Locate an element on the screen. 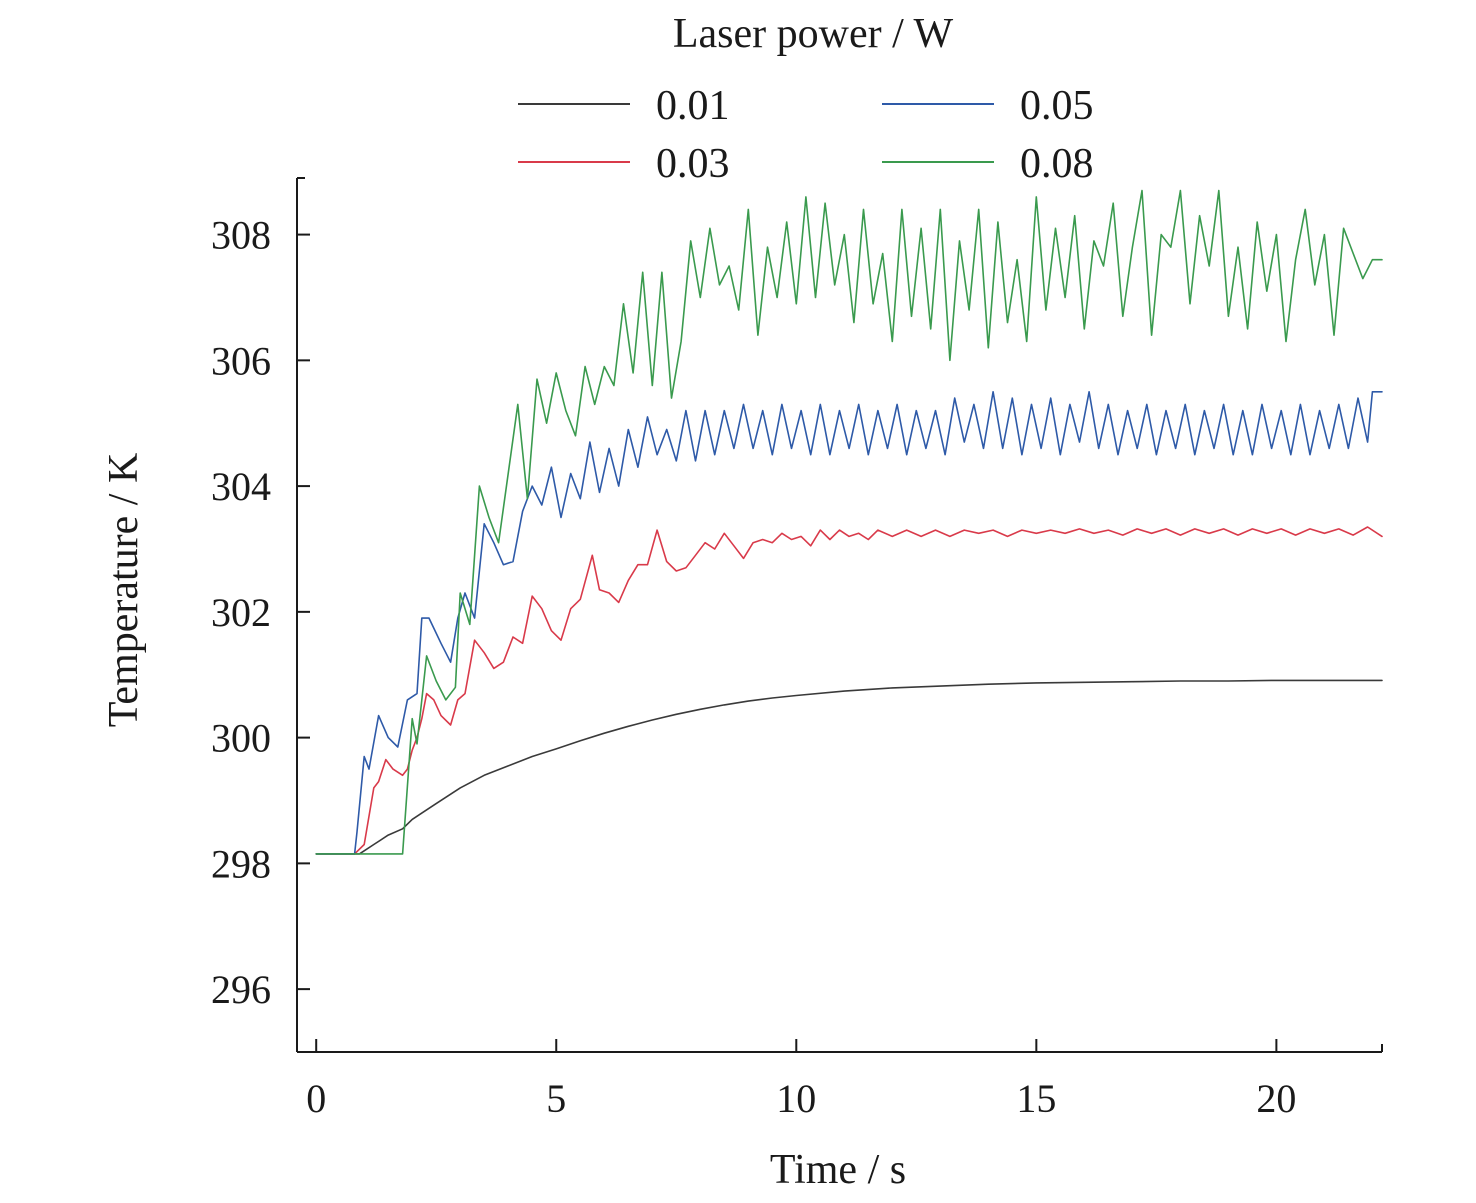  y-tick-label: 304 is located at coordinates (241, 486).